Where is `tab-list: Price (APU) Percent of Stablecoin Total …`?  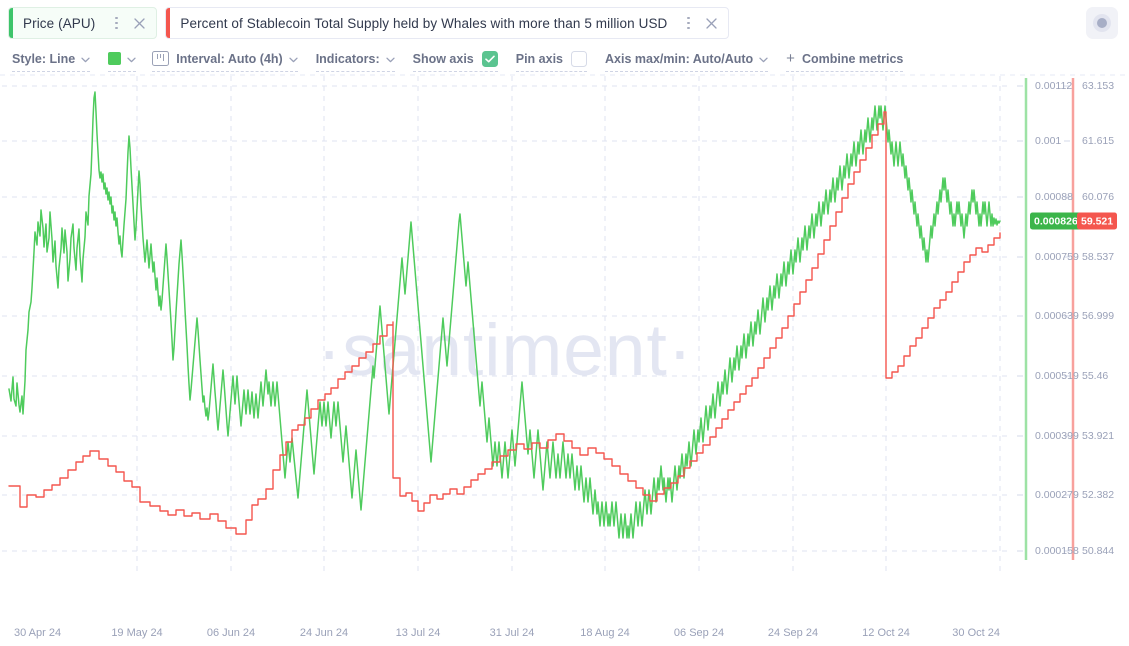
tab-list: Price (APU) Percent of Stablecoin Total … is located at coordinates (369, 23).